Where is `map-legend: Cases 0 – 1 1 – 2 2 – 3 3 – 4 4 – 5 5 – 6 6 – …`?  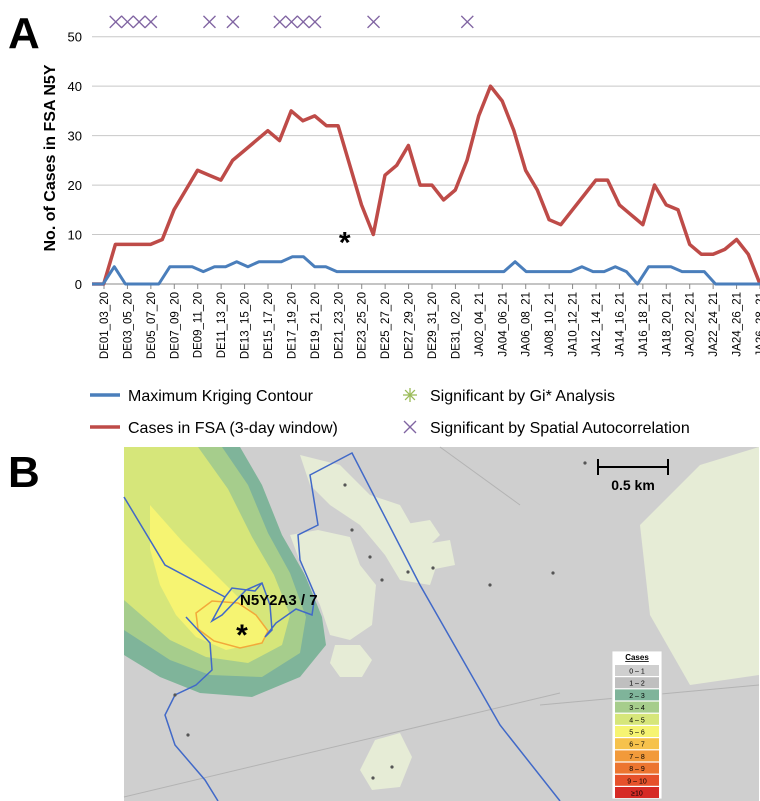 map-legend: Cases 0 – 1 1 – 2 2 – 3 3 – 4 4 – 5 5 – 6 6 – … is located at coordinates (637, 725).